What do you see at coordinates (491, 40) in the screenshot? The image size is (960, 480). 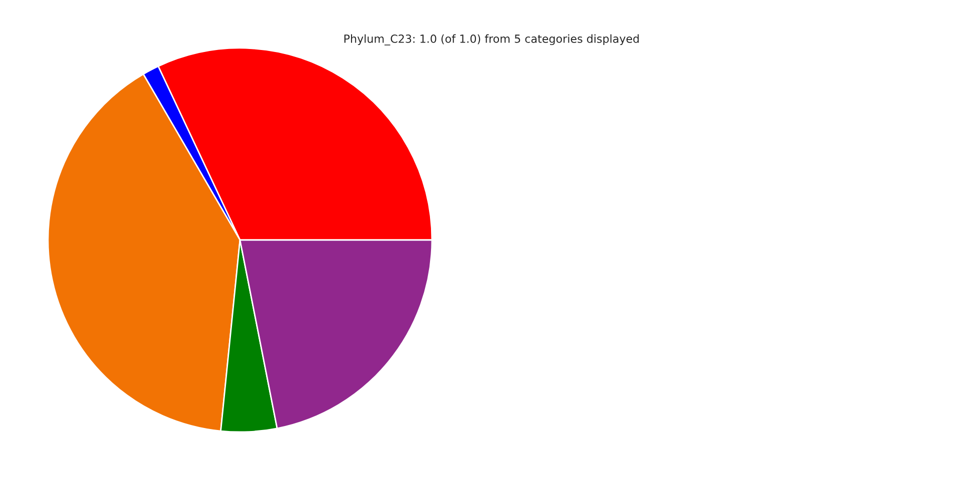 I see `text: Phylum_C23: 1.0 (of 1.0) from 5 categories displayed` at bounding box center [491, 40].